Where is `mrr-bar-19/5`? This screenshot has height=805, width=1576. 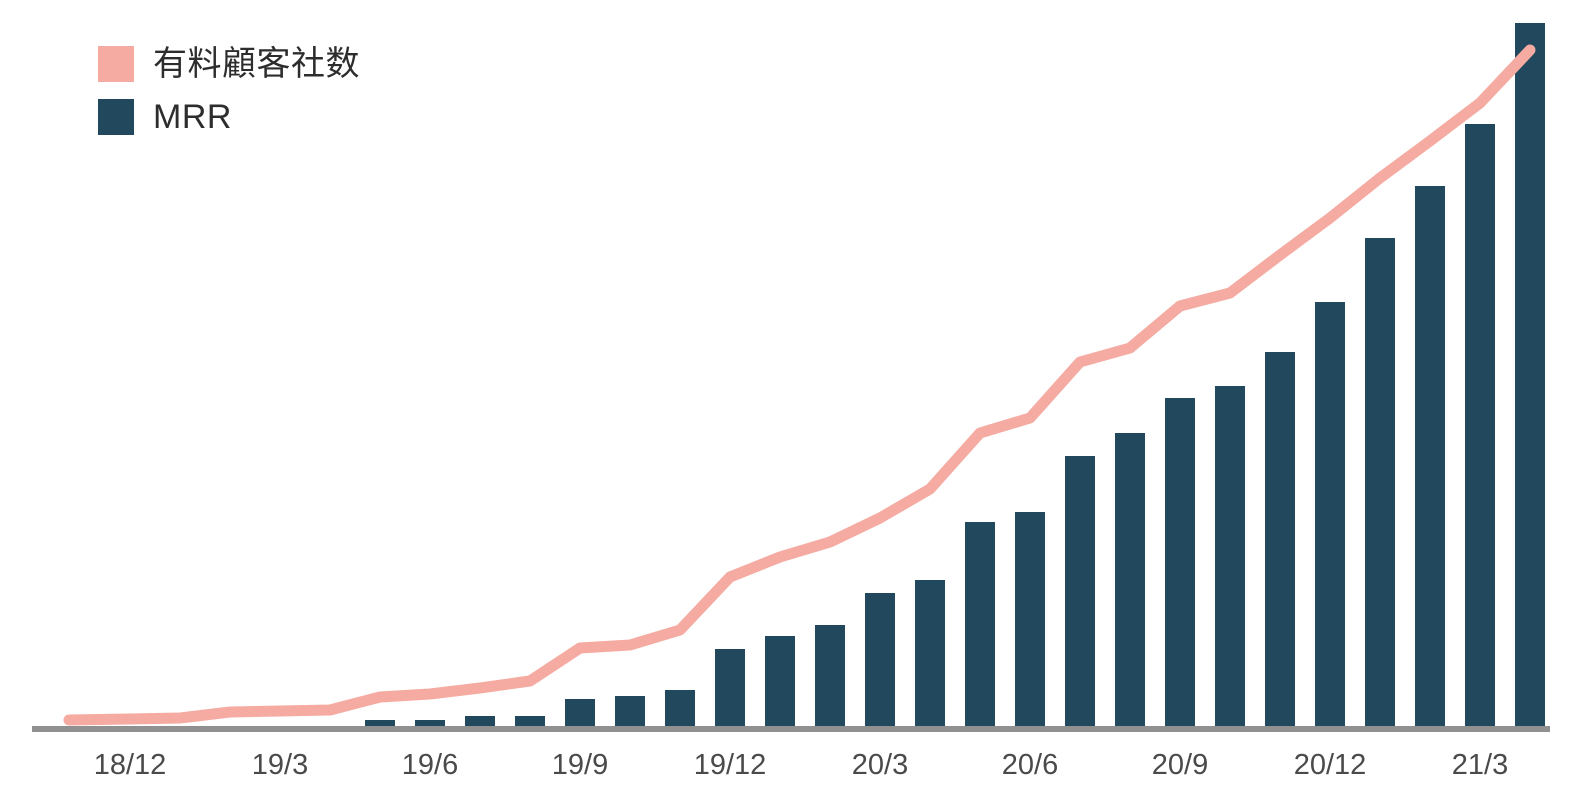 mrr-bar-19/5 is located at coordinates (380, 723).